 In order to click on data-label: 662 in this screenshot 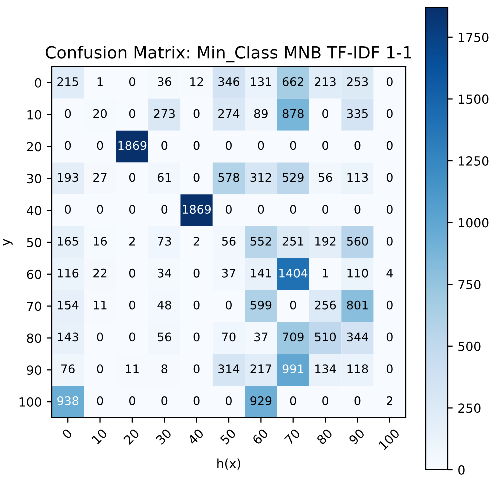, I will do `click(293, 81)`.